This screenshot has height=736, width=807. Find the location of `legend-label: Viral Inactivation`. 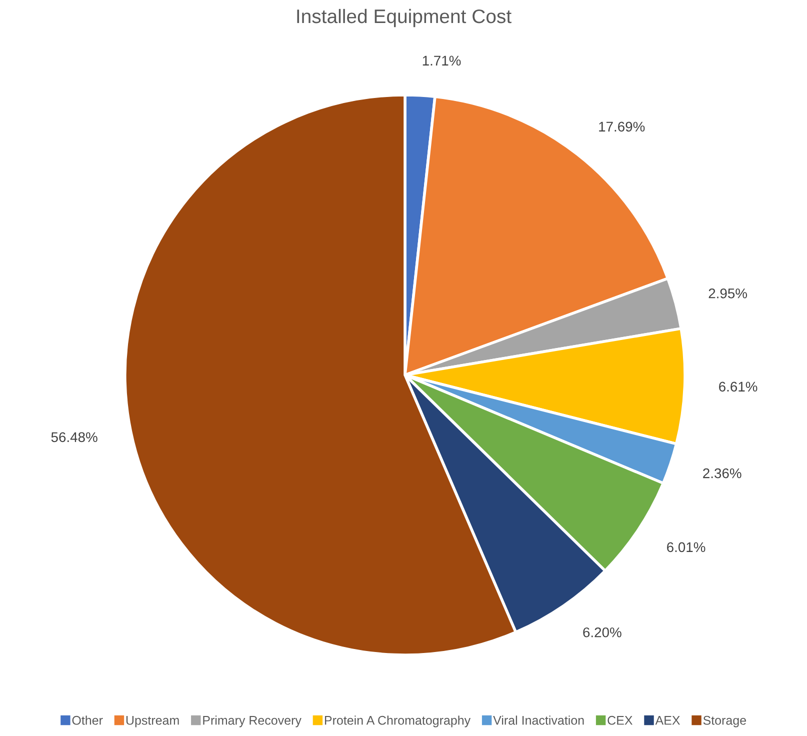

legend-label: Viral Inactivation is located at coordinates (538, 720).